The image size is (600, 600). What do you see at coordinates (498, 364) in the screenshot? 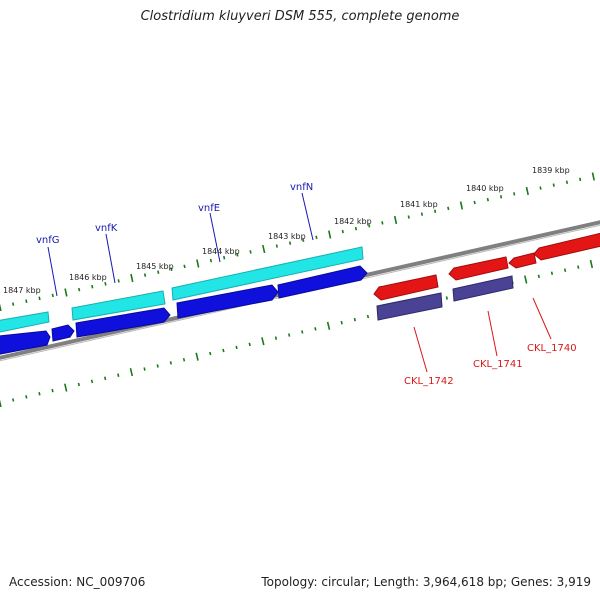
I see `gene-label-CKL_1741: CKL_1741` at bounding box center [498, 364].